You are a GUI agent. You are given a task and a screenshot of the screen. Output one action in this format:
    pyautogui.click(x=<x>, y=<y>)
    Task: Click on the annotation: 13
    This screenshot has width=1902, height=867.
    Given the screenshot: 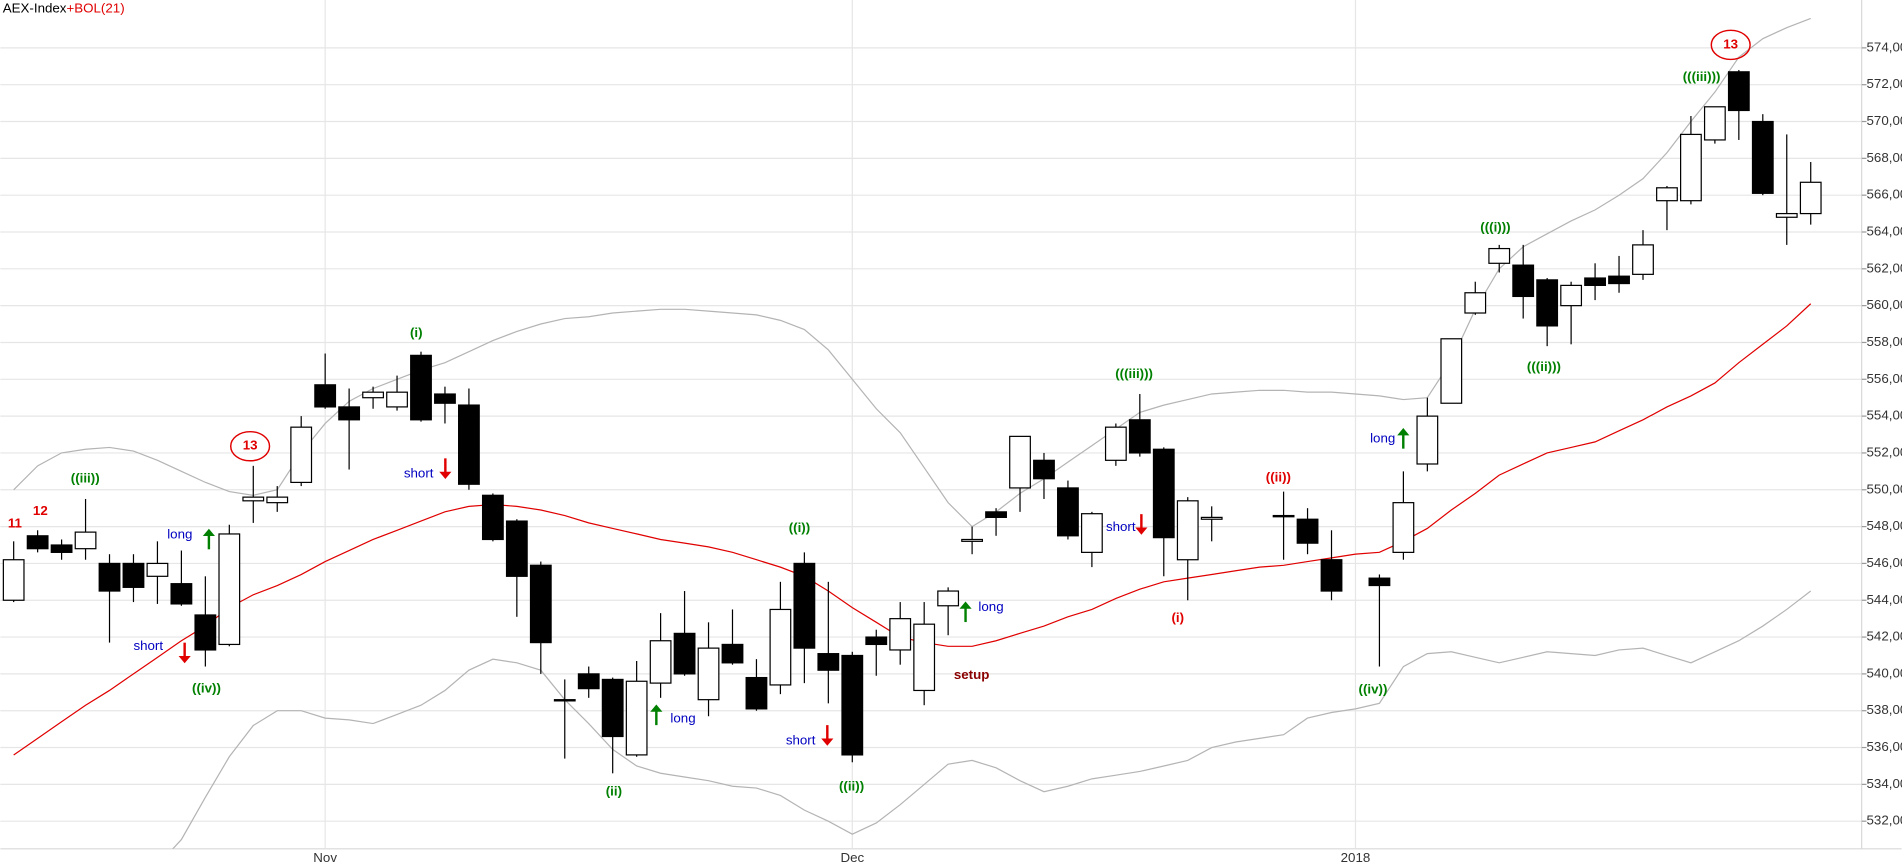 What is the action you would take?
    pyautogui.click(x=1730, y=43)
    